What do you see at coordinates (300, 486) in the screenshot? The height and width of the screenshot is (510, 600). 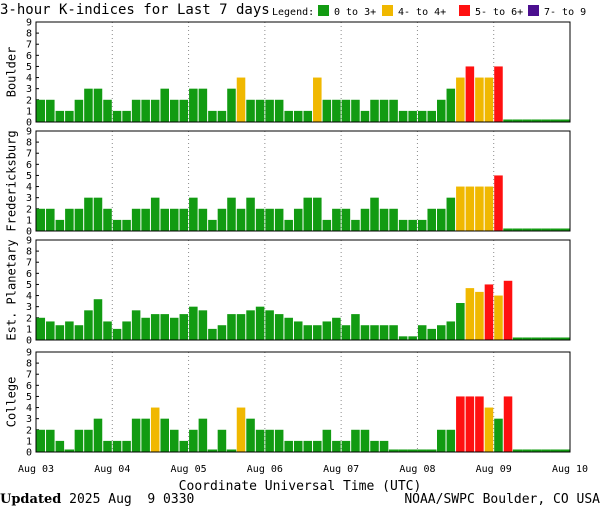 I see `x-axis-title: Coordinate Universal Time (UTC)` at bounding box center [300, 486].